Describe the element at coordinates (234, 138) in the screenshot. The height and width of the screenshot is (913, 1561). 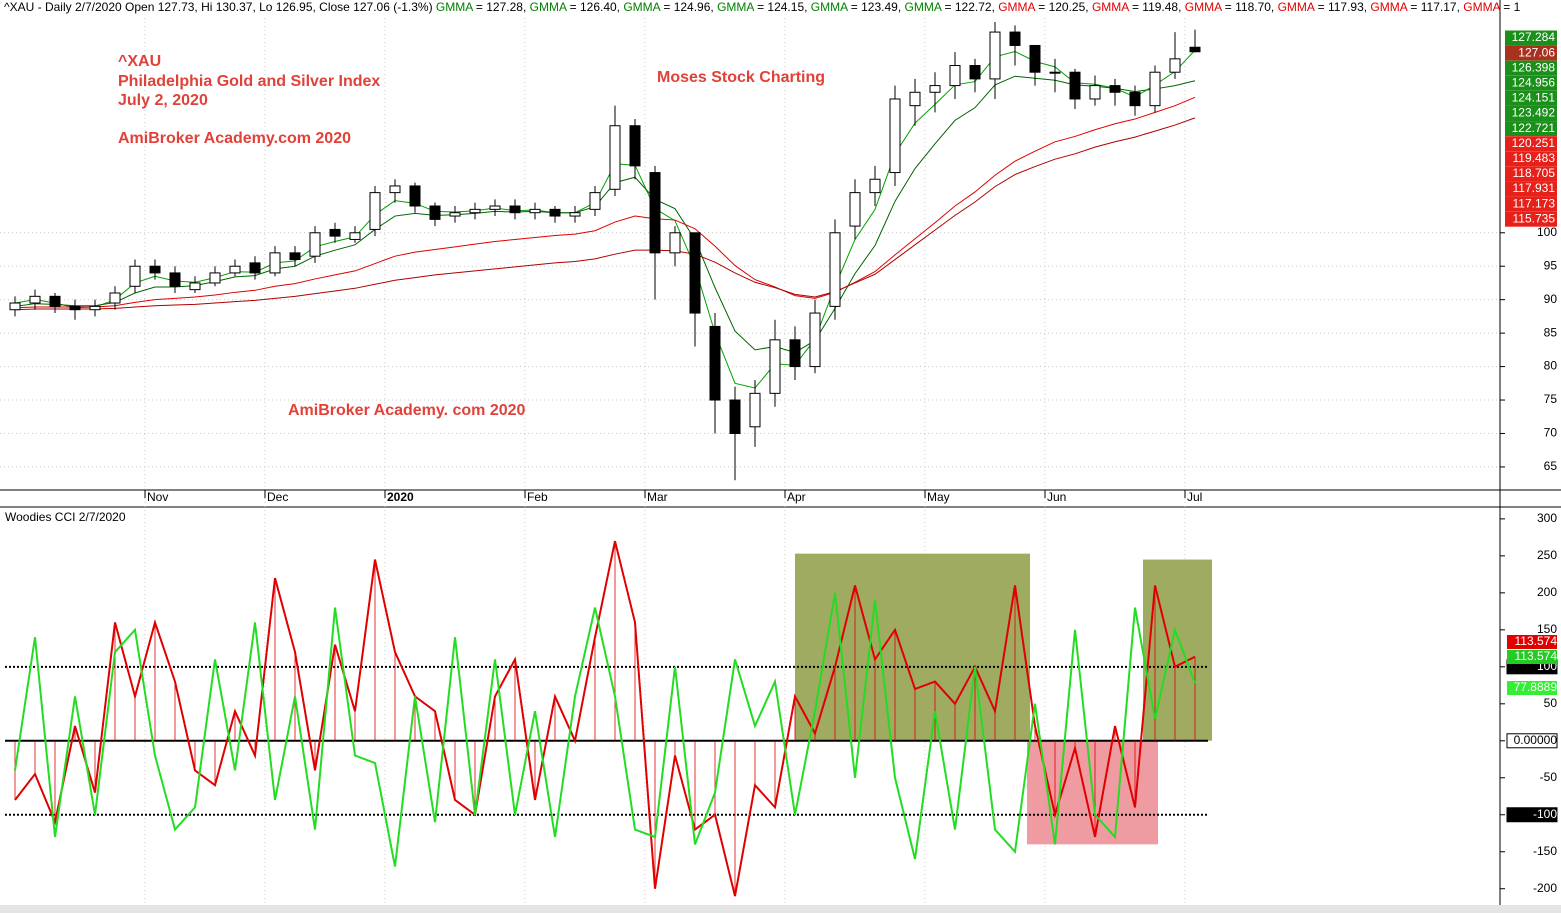
I see `annotation: AmiBroker Academy.com 2020` at that location.